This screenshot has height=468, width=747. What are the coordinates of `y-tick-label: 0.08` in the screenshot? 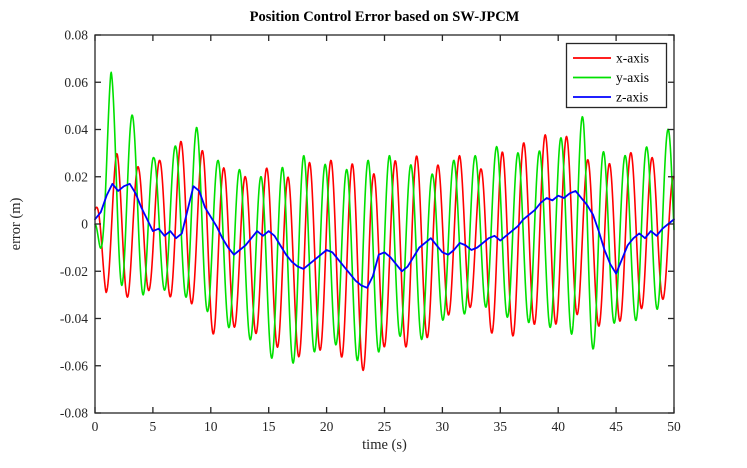 It's located at (76, 35).